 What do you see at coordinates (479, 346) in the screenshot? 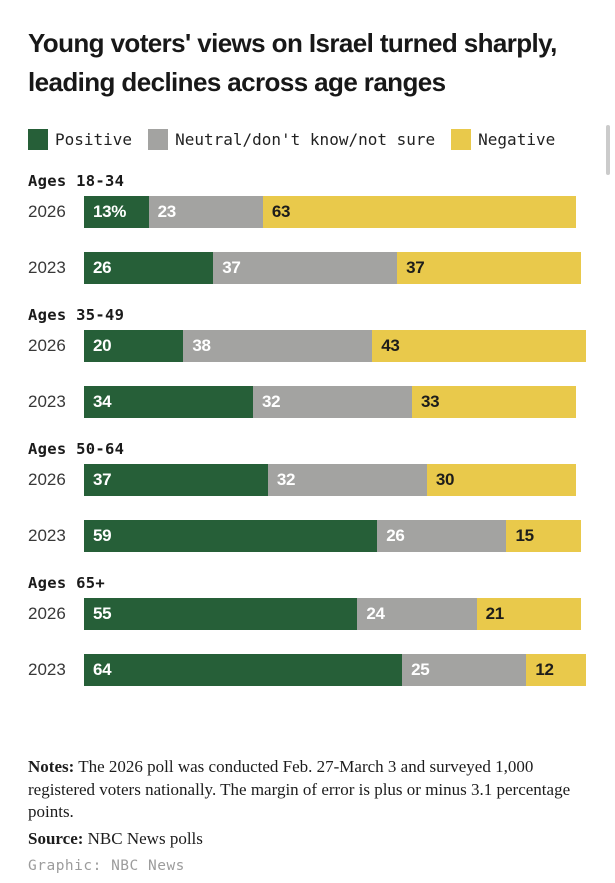
I see `bar-segment-negative: 43` at bounding box center [479, 346].